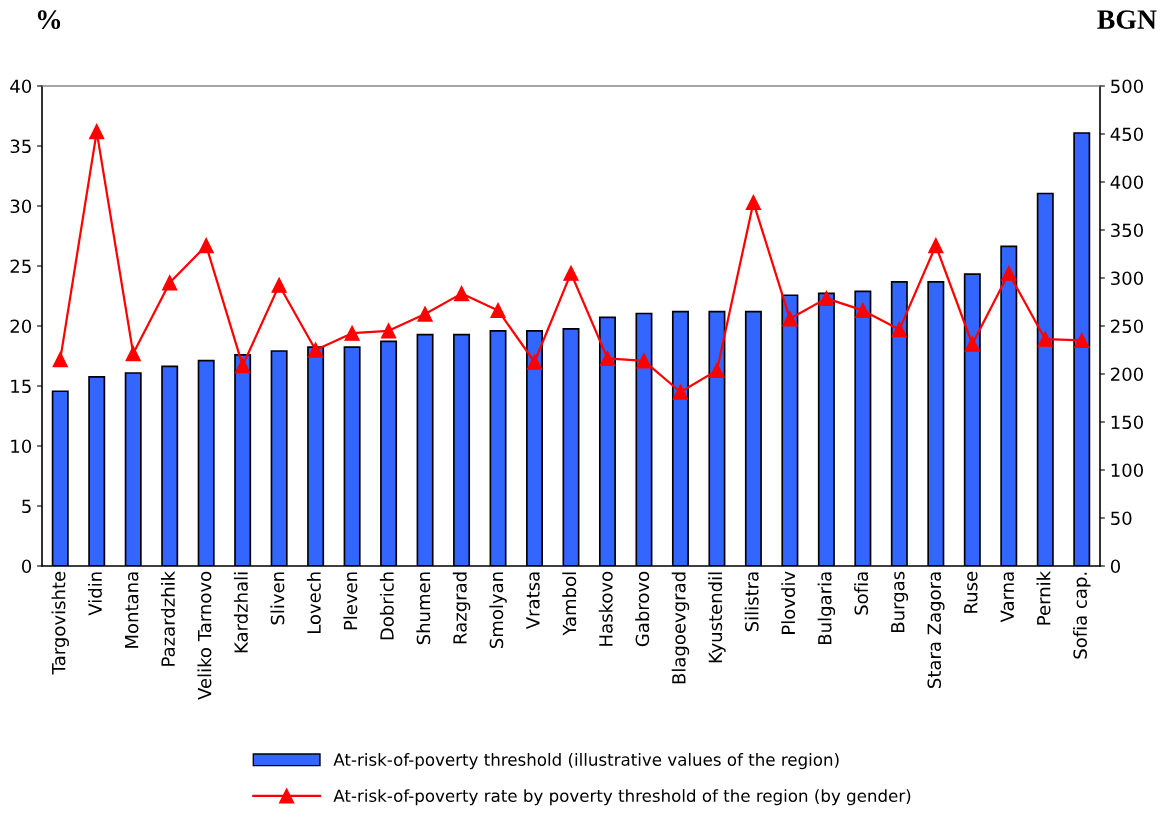 Image resolution: width=1165 pixels, height=818 pixels. Describe the element at coordinates (26, 566) in the screenshot. I see `y-tick-label: 0` at that location.